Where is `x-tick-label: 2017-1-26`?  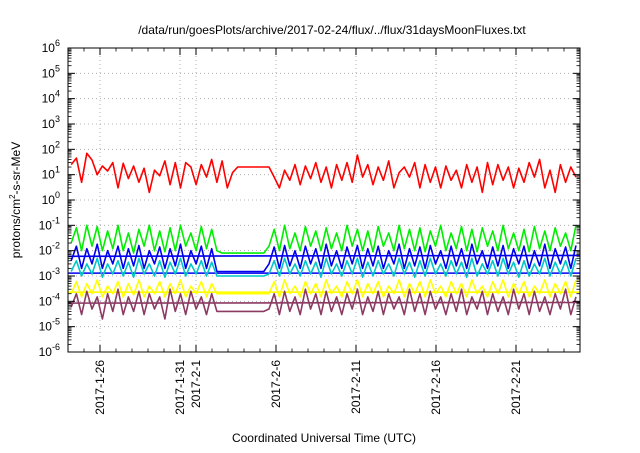
x-tick-label: 2017-1-26 is located at coordinates (100, 387).